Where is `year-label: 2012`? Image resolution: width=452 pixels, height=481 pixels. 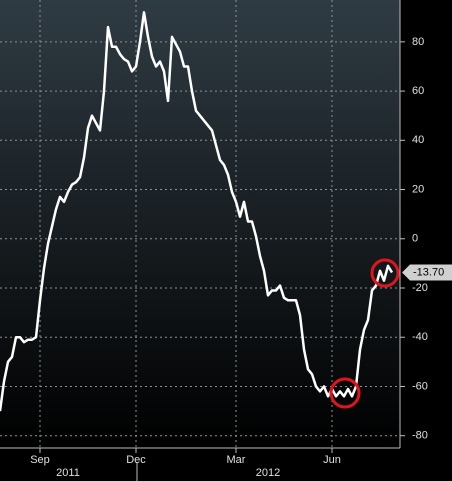
year-label: 2012 is located at coordinates (268, 473).